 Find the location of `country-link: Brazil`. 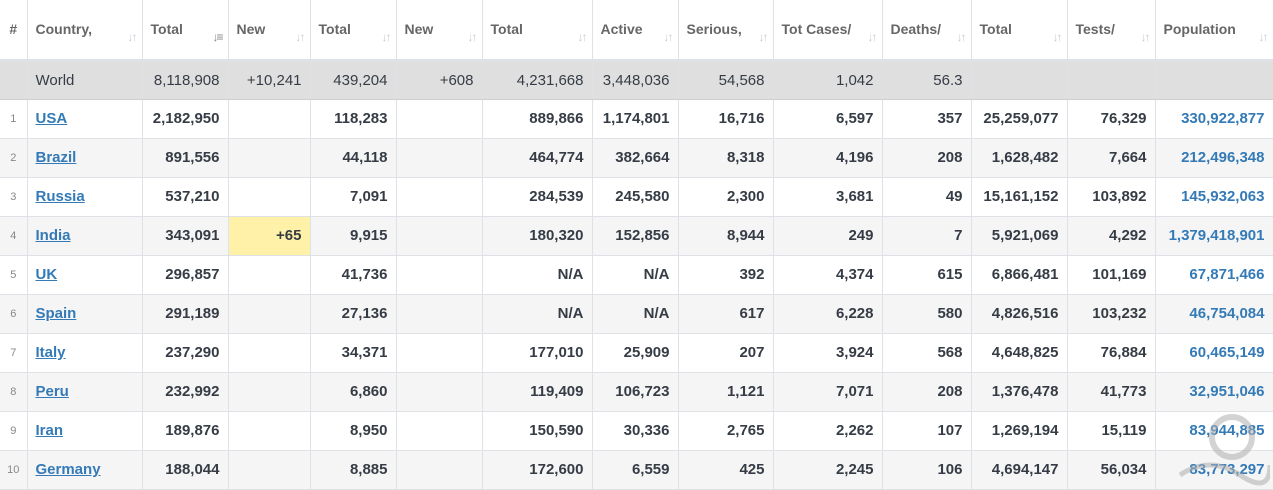

country-link: Brazil is located at coordinates (56, 157).